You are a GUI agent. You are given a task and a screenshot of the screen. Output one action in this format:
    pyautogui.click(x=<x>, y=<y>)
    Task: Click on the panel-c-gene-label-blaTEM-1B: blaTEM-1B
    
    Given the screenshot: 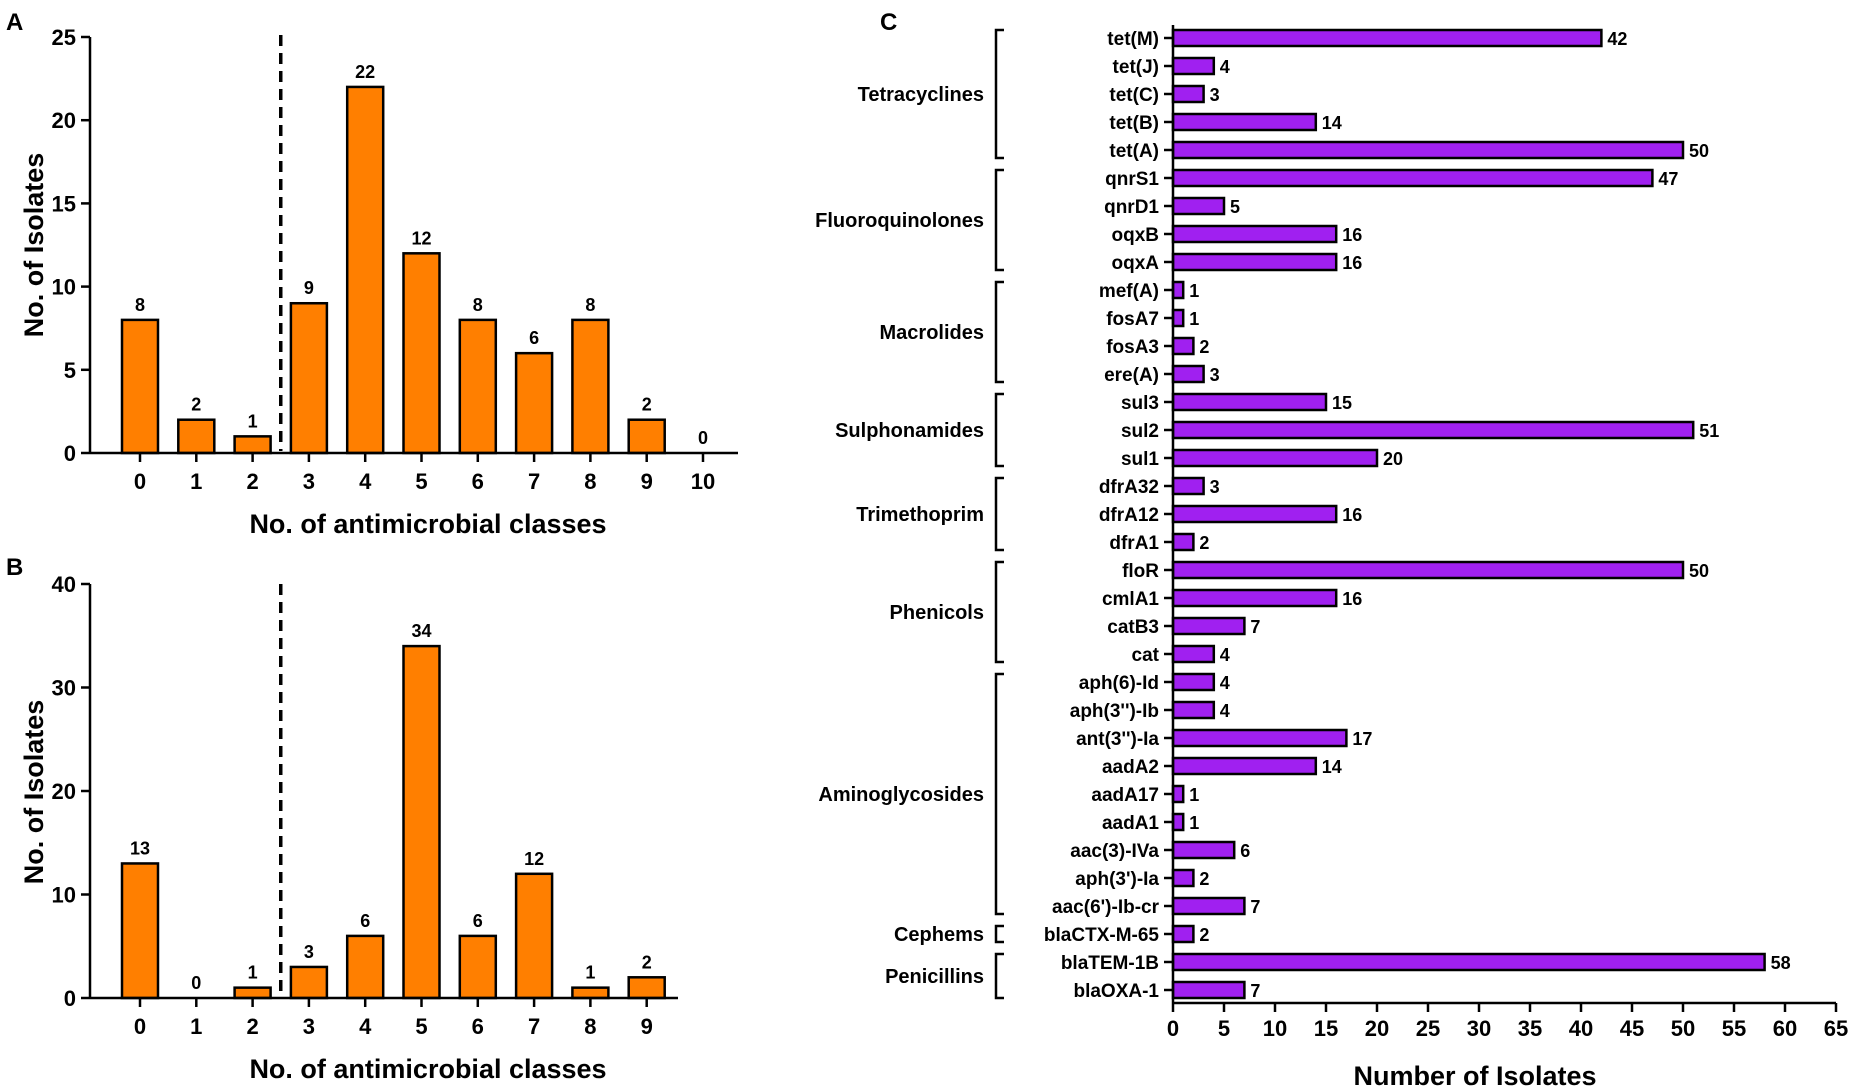 What is the action you would take?
    pyautogui.click(x=1110, y=963)
    